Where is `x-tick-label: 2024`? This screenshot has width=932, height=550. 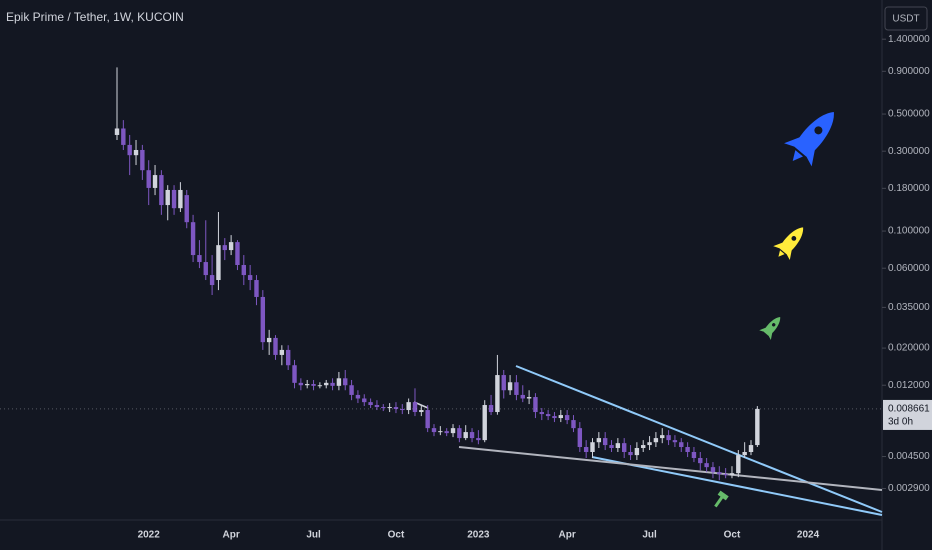
x-tick-label: 2024 is located at coordinates (808, 535).